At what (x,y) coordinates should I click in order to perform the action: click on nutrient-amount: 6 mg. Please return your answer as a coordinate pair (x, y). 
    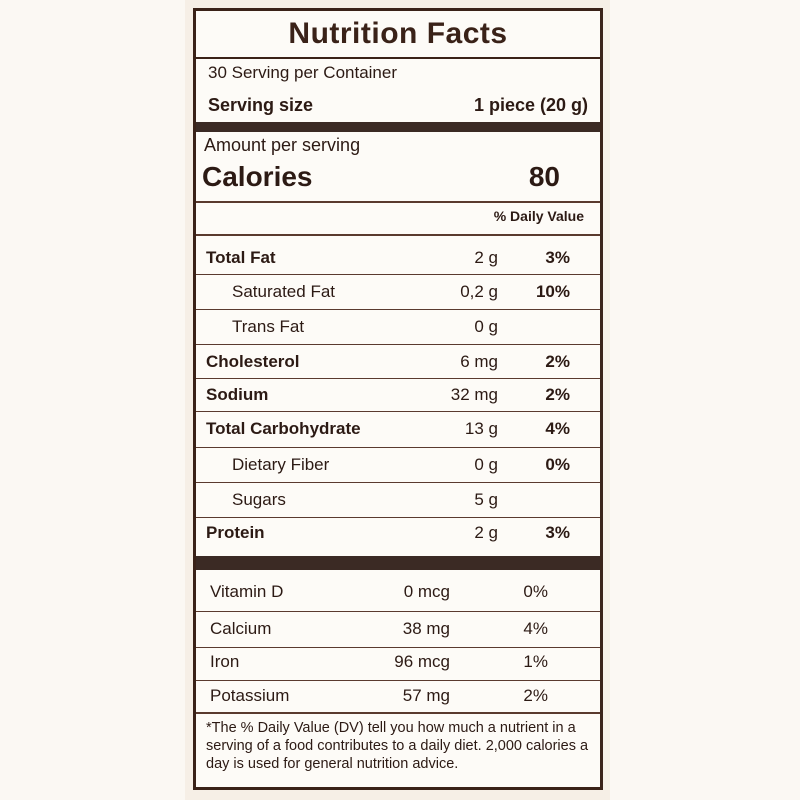
    Looking at the image, I should click on (479, 361).